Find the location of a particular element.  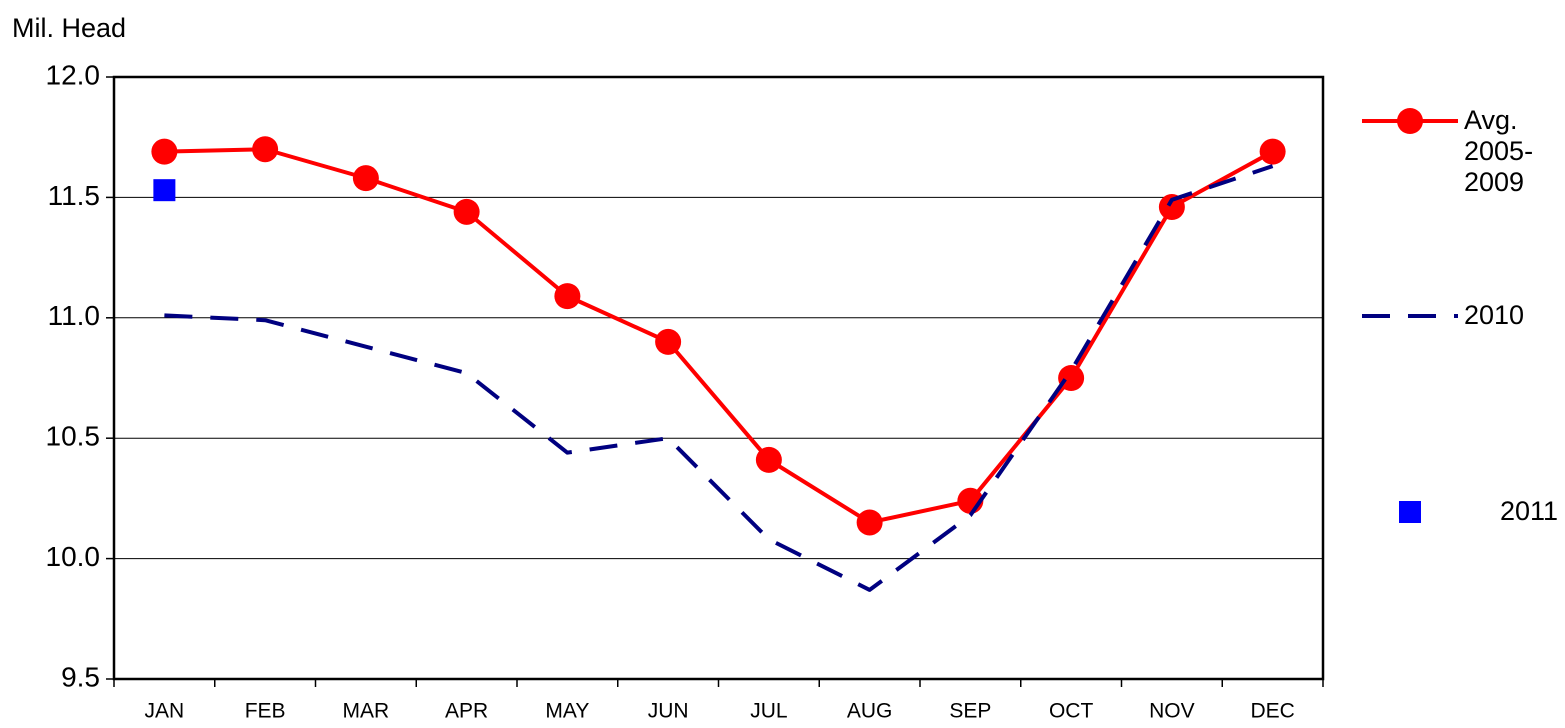

x-tick-label: NOV is located at coordinates (1172, 711).